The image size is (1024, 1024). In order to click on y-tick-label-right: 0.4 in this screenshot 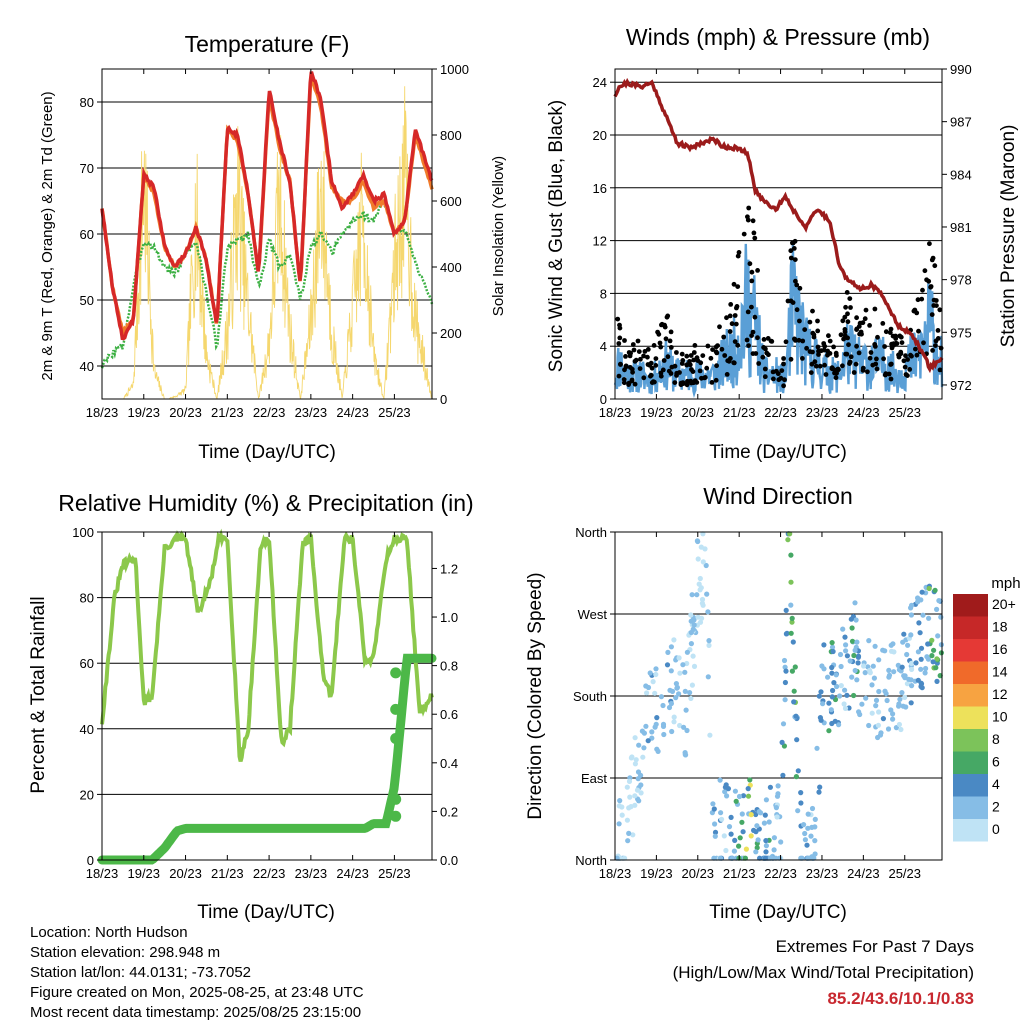, I will do `click(449, 763)`.